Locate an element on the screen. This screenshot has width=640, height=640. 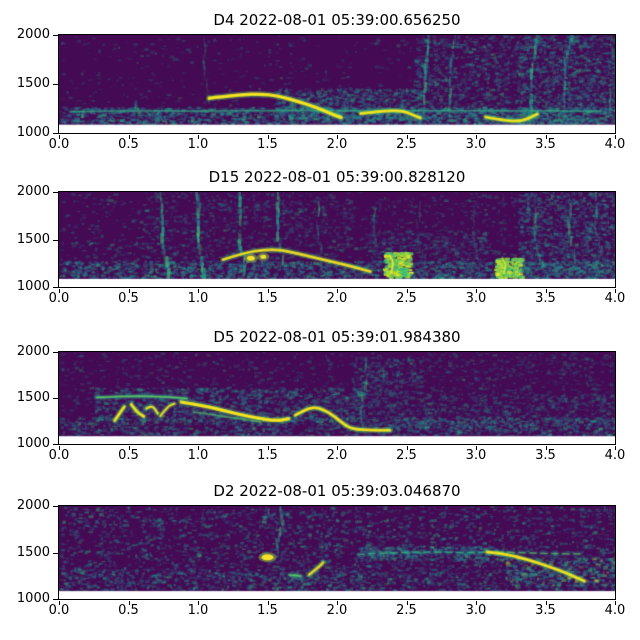
panel-title: D15 2022-08-01 05:39:00.828120 is located at coordinates (337, 177).